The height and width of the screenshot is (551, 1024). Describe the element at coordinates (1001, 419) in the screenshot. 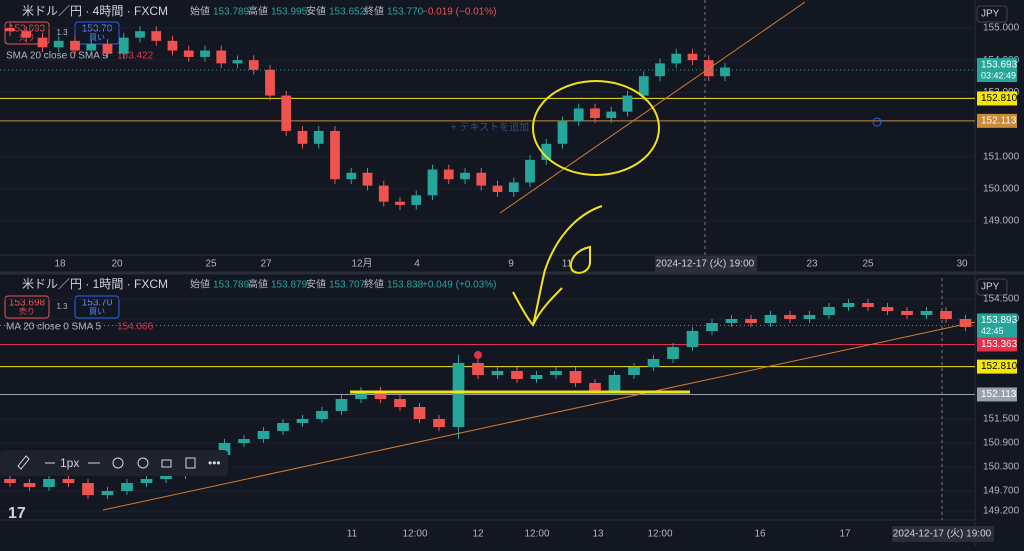

I see `y-tick-label: 151.500` at that location.